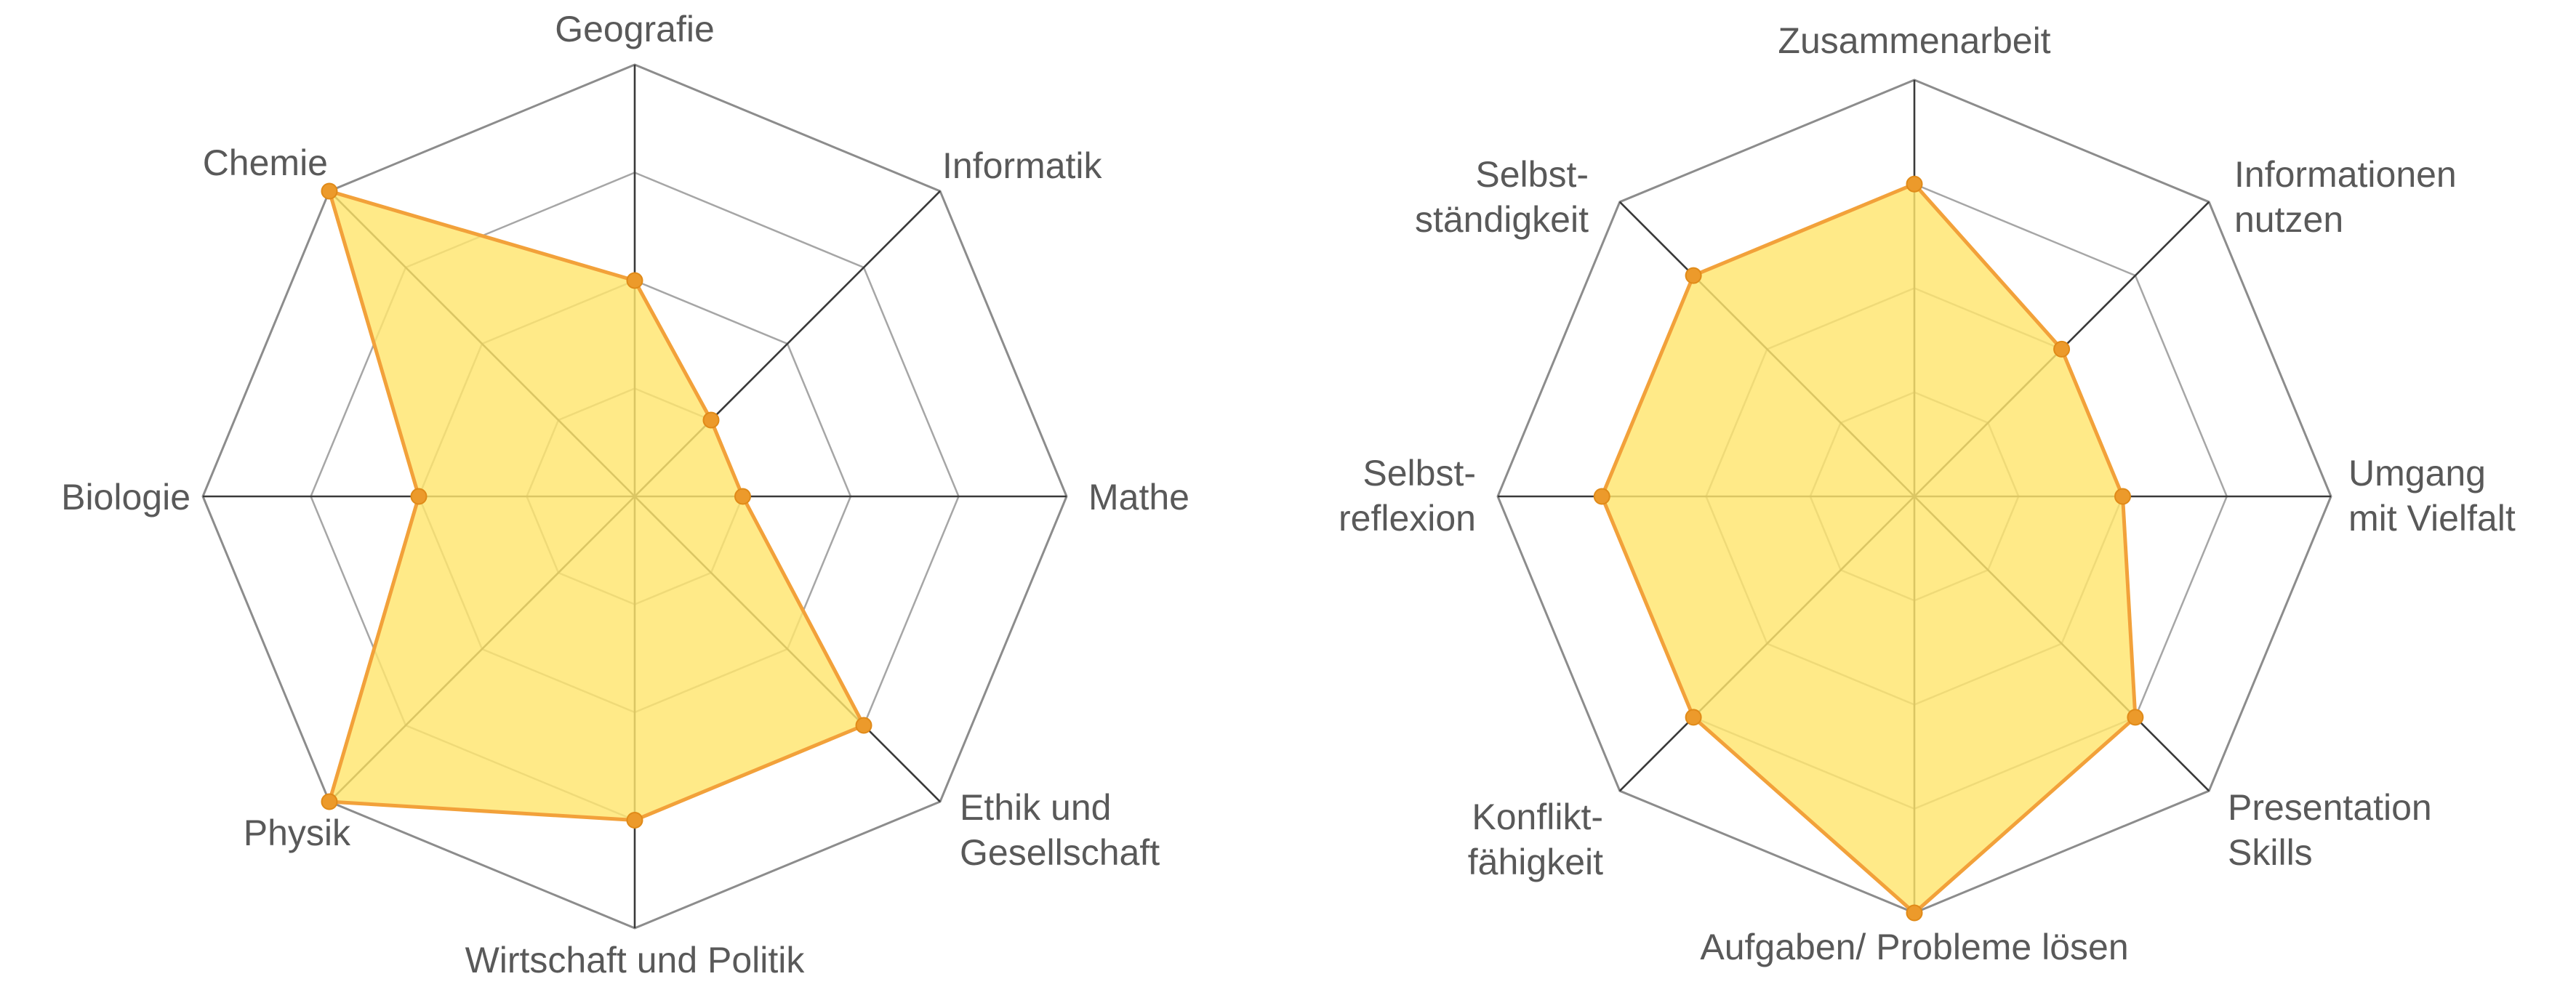 Image resolution: width=2576 pixels, height=987 pixels. Describe the element at coordinates (2346, 197) in the screenshot. I see `category-label: Informationen nutzen` at that location.